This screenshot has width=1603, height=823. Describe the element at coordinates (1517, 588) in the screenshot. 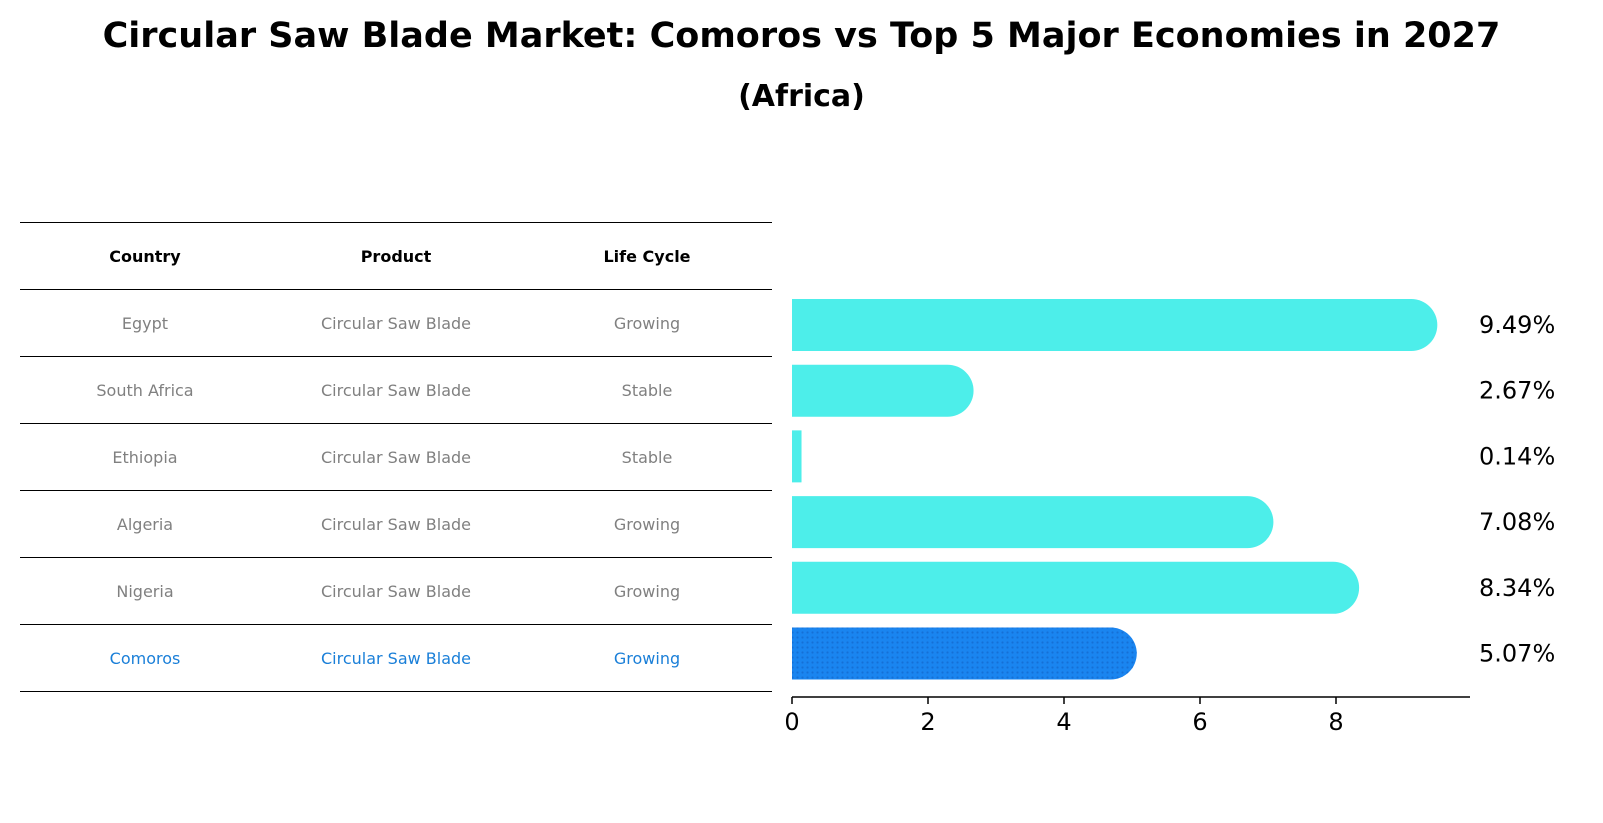

I see `value-label-nigeria: 8.34%` at that location.